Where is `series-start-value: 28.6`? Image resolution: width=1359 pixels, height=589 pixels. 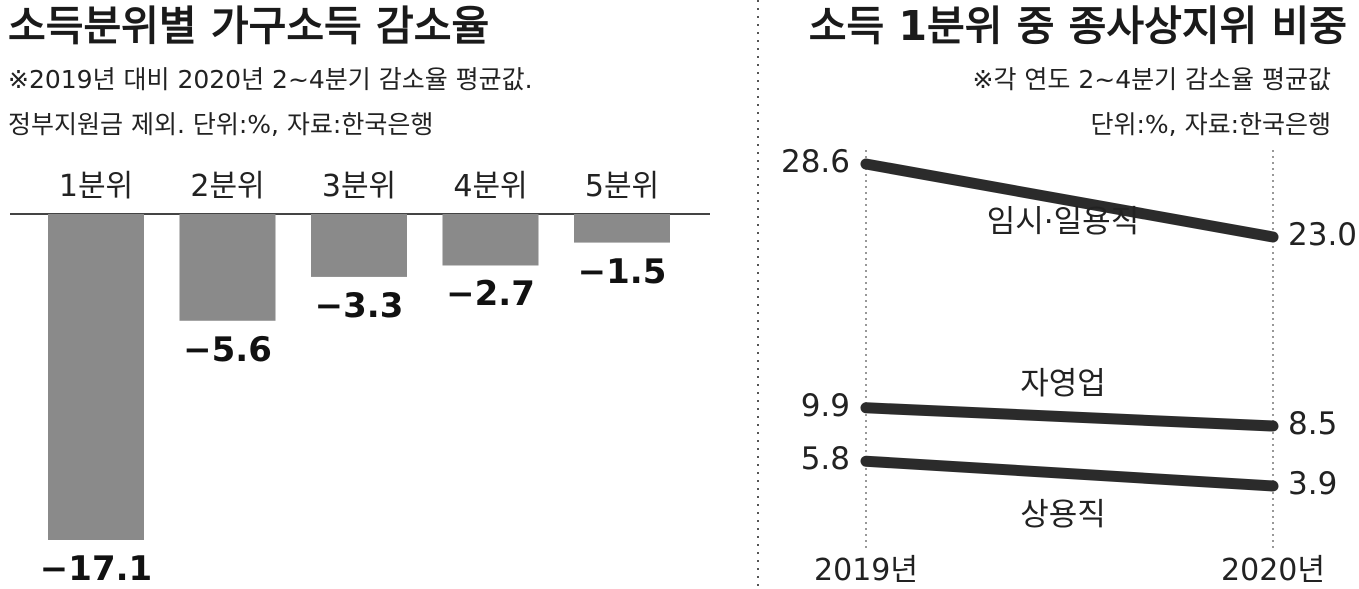
series-start-value: 28.6 is located at coordinates (815, 162).